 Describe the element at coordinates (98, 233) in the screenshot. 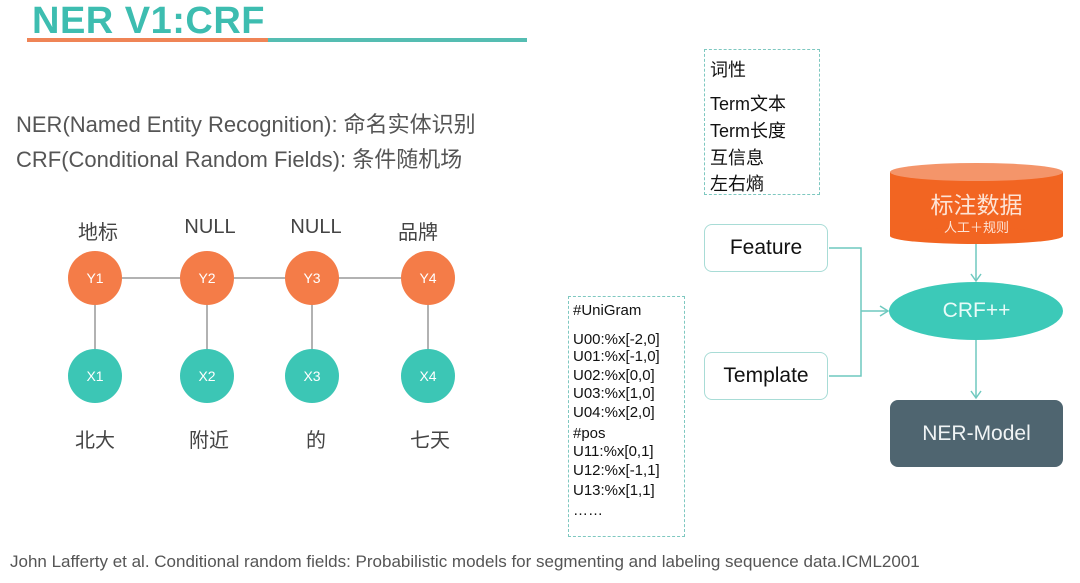

I see `chain-label: 地标` at that location.